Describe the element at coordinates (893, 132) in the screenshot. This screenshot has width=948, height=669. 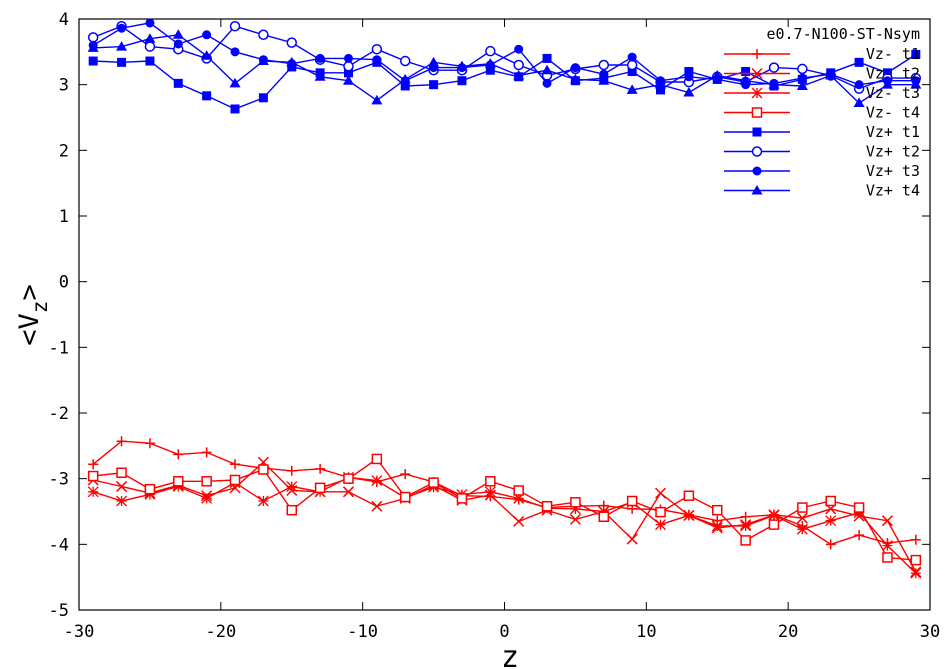
I see `legend-label: Vz+ t1` at that location.